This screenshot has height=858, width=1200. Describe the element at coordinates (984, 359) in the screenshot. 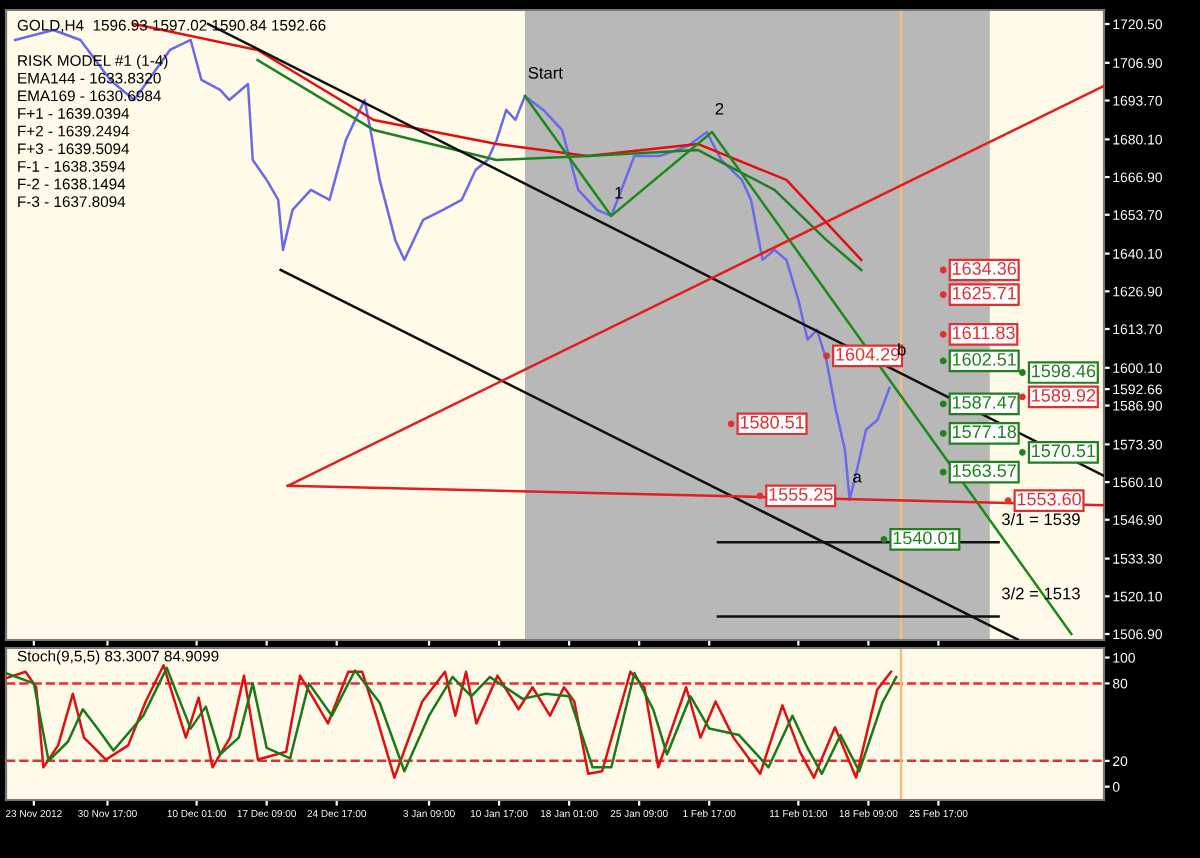

I see `data-label: 1602.51` at that location.